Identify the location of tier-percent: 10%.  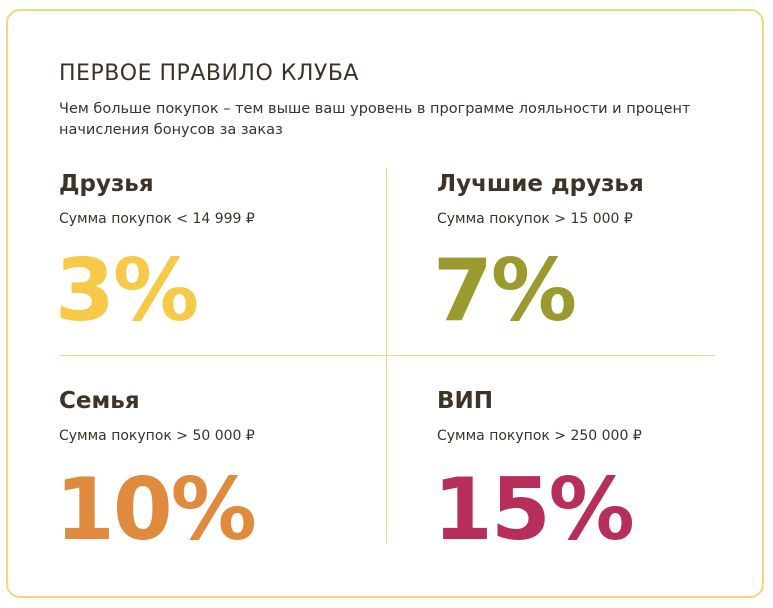
(156, 510).